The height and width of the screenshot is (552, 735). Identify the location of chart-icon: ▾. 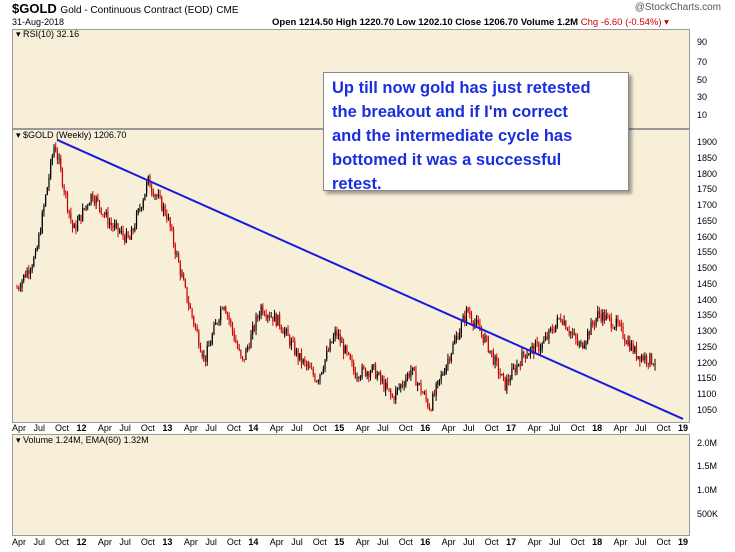
(18, 440).